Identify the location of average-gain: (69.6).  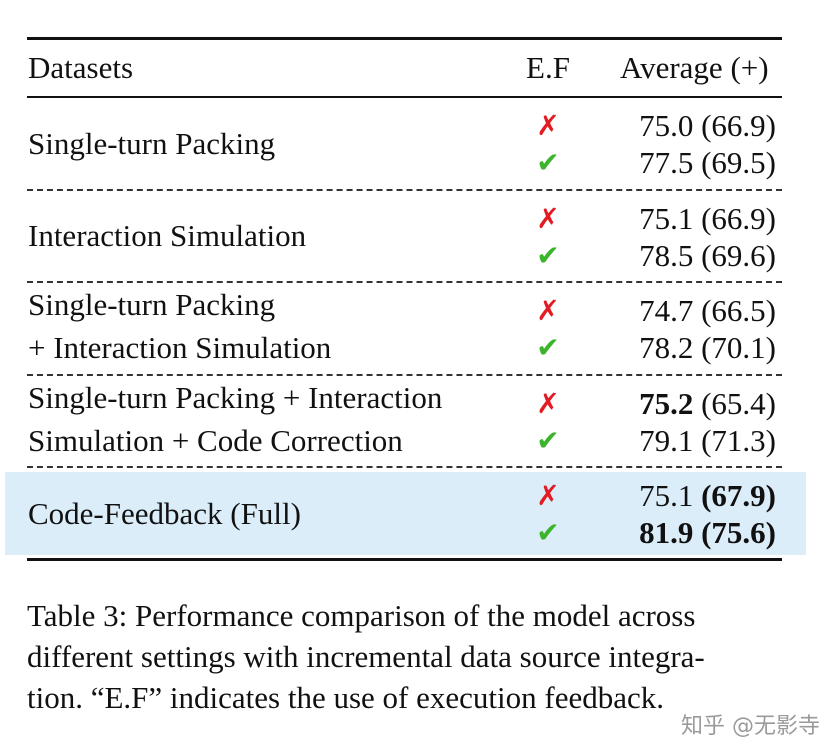
(738, 255).